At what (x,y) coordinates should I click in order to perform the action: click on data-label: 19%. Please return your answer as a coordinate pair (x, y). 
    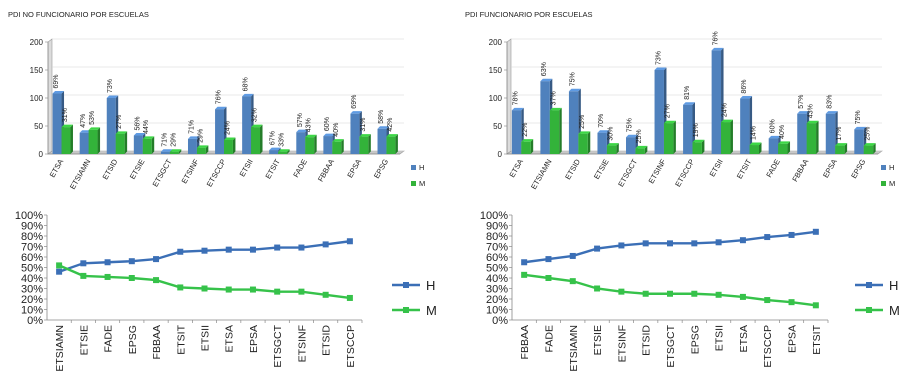
    Looking at the image, I should click on (696, 130).